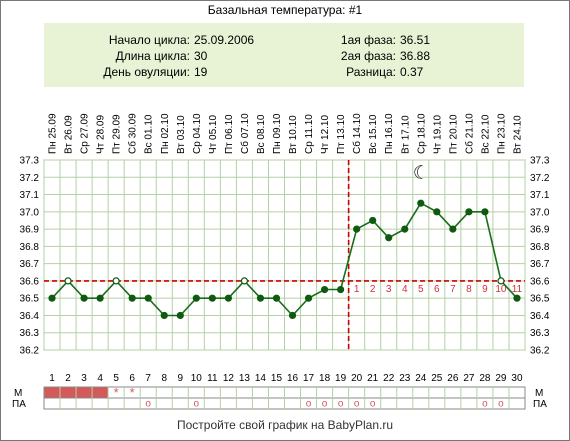 This screenshot has height=441, width=570. Describe the element at coordinates (285, 10) in the screenshot. I see `chart-title: Базальная температура: #1` at that location.